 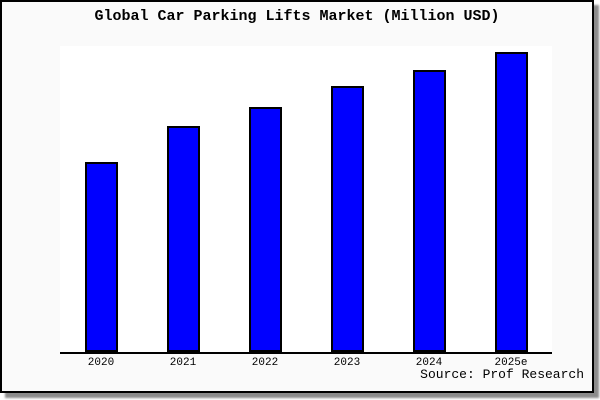 I want to click on x-tick-label-2020: 2020, so click(x=101, y=363).